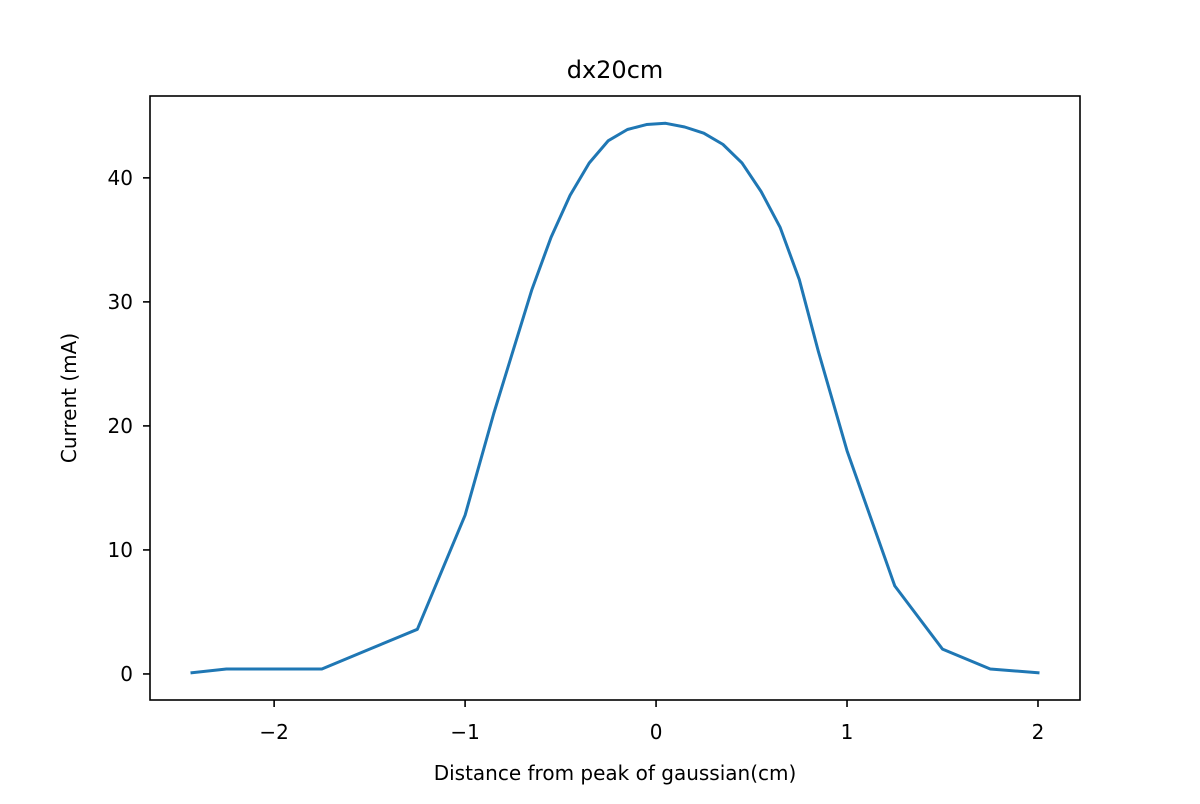 This screenshot has height=804, width=1200. I want to click on y-tick-label-0: 0, so click(126, 674).